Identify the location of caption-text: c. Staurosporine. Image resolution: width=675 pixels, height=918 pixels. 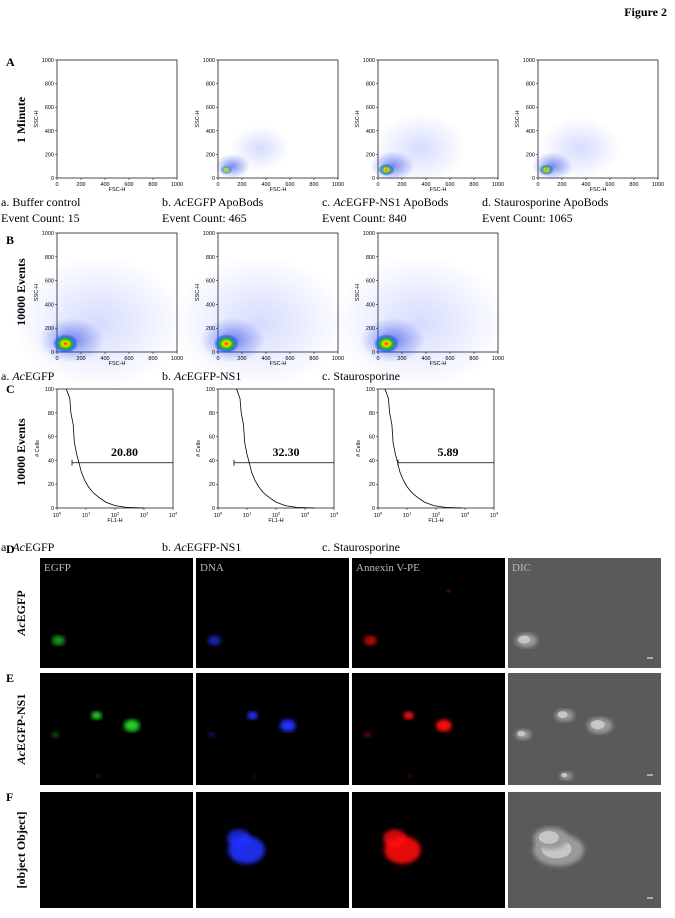
(361, 547).